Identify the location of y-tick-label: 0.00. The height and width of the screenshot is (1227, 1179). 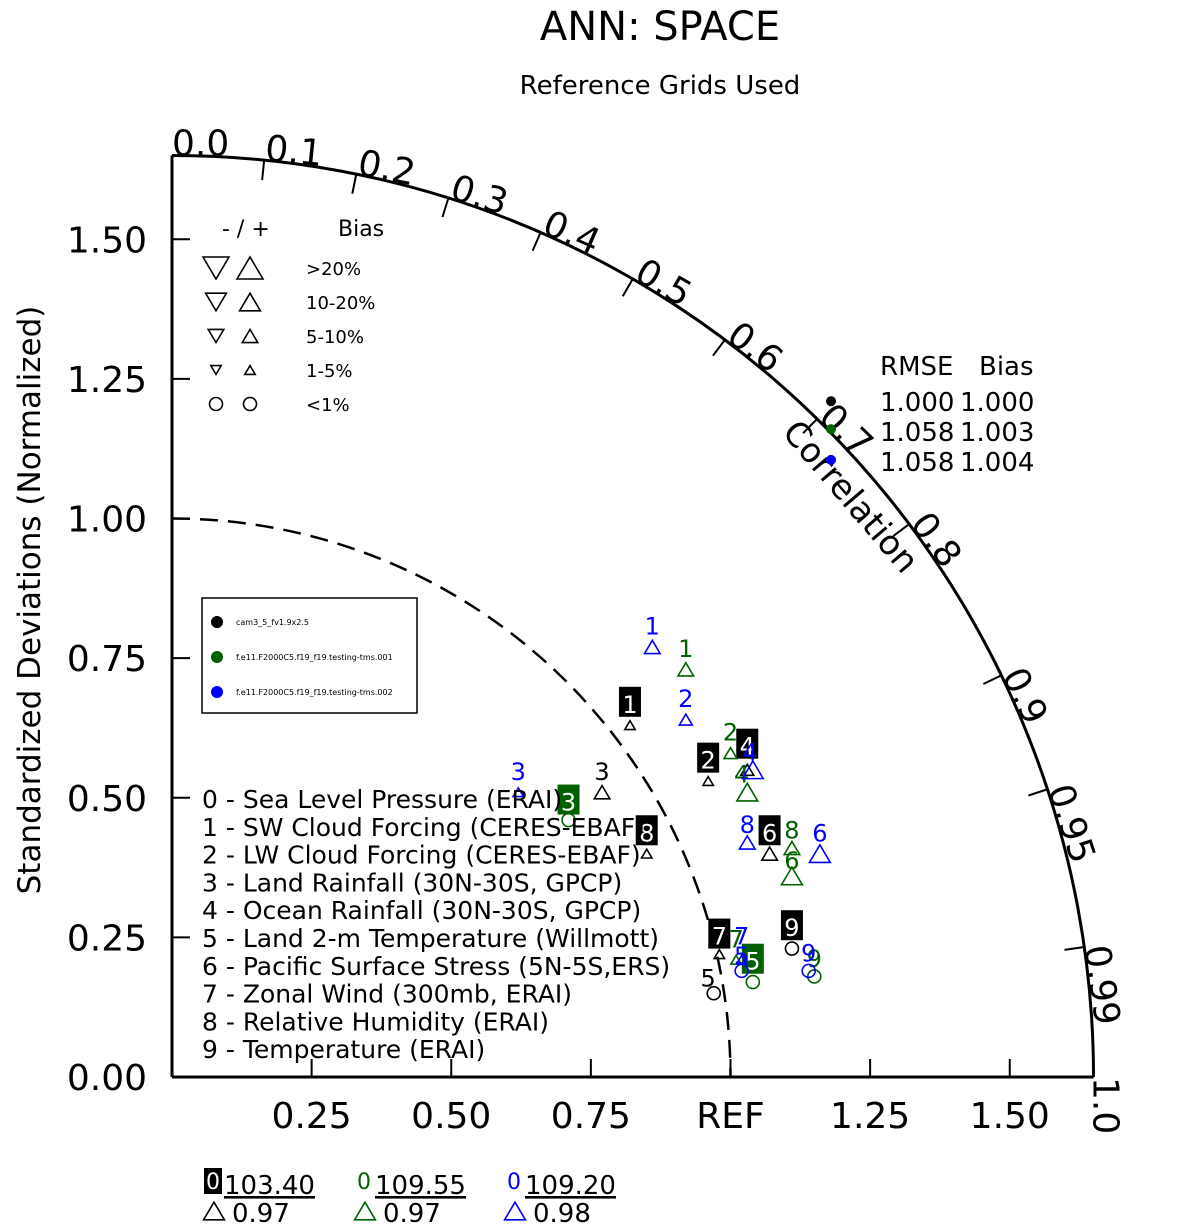
(107, 1078).